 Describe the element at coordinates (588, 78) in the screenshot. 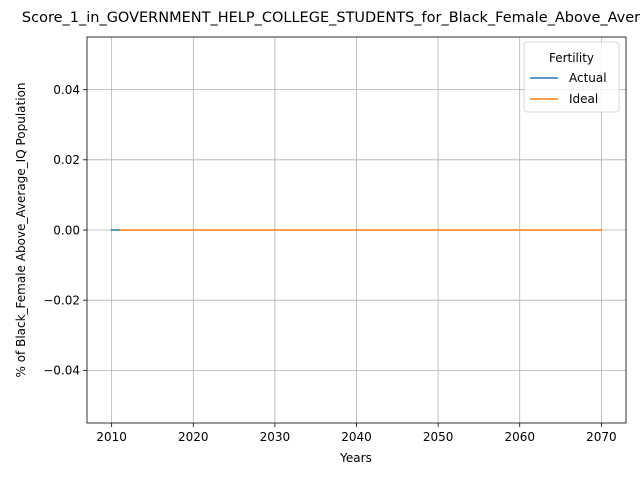

I see `legend-entry-actual: Actual` at that location.